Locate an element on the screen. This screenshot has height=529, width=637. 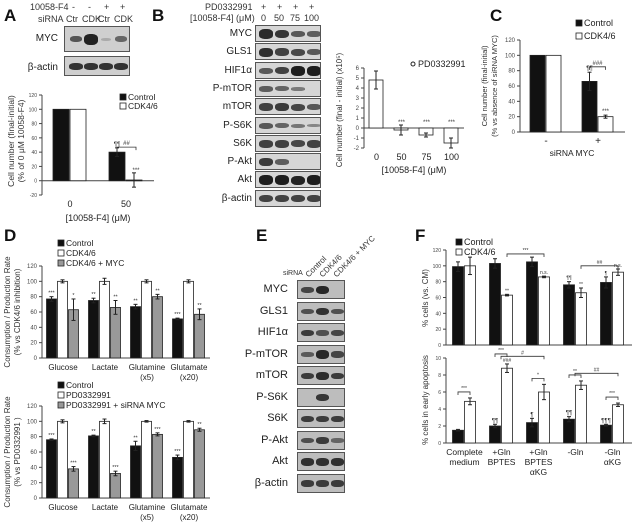
lane-sirna: Ctr is located at coordinates (72, 19).